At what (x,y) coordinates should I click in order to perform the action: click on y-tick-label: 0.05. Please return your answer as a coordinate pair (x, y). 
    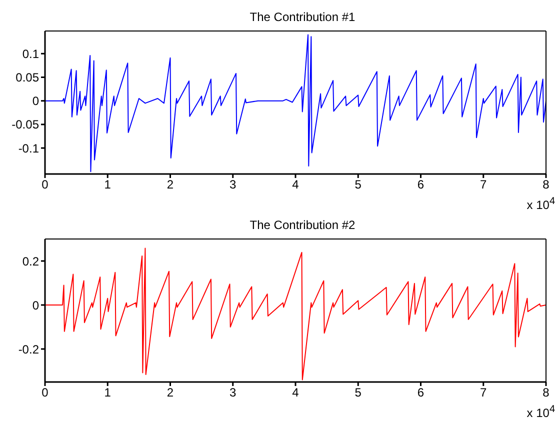
    Looking at the image, I should click on (28, 77).